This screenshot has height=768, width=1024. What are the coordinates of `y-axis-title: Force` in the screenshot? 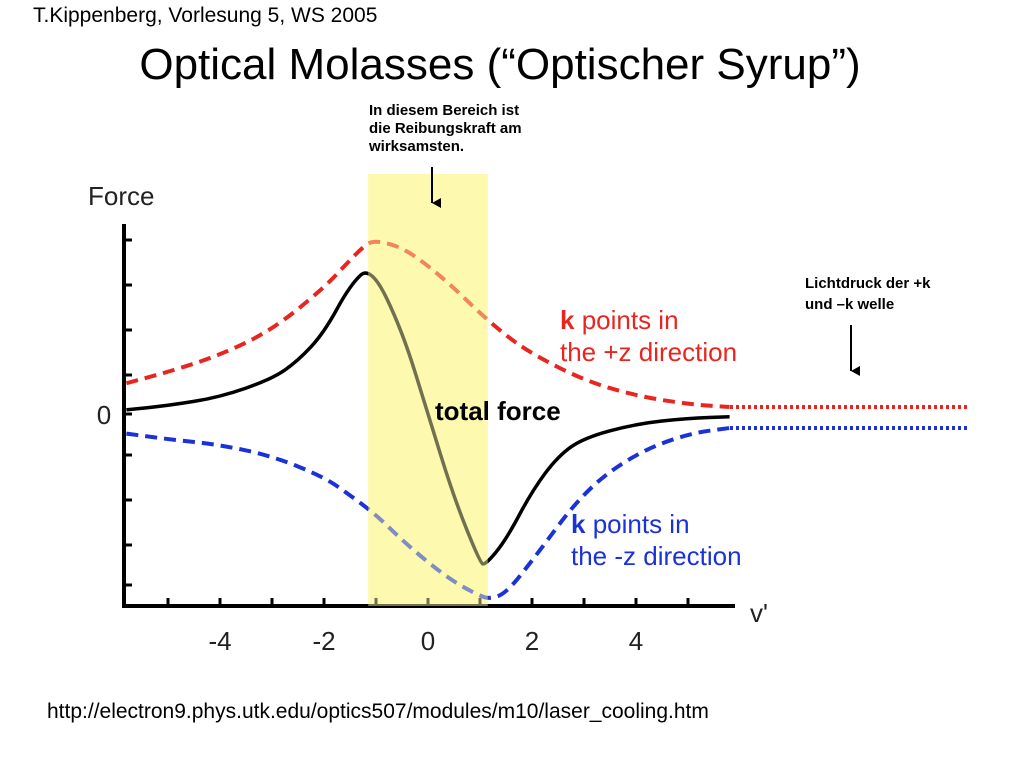 It's located at (121, 196).